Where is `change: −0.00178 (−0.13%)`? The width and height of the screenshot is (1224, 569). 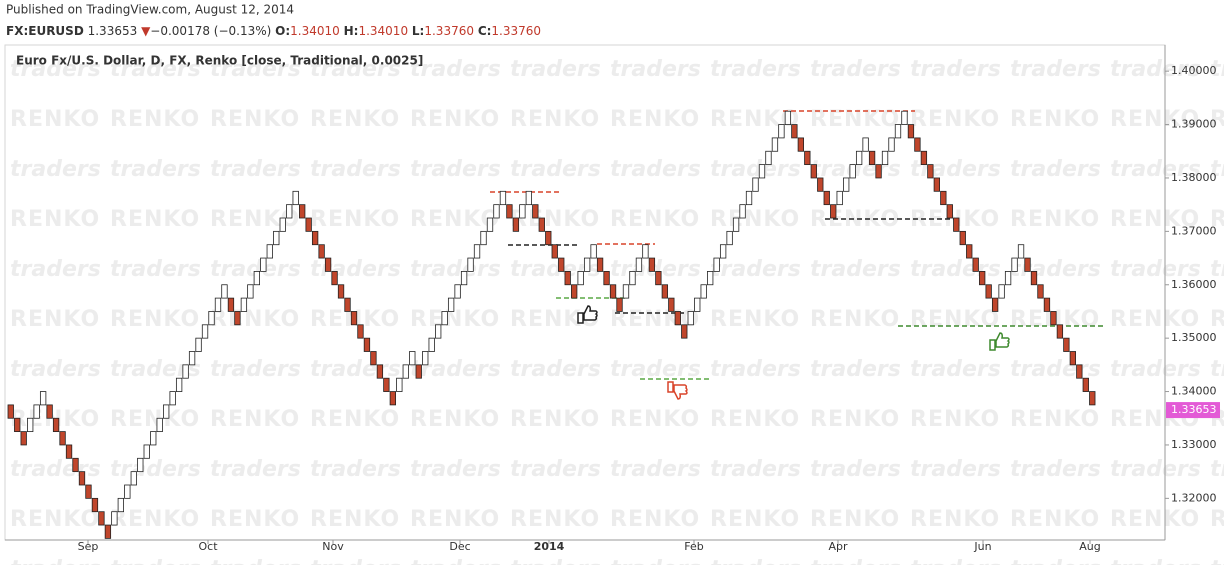
change: −0.00178 (−0.13%) is located at coordinates (210, 31).